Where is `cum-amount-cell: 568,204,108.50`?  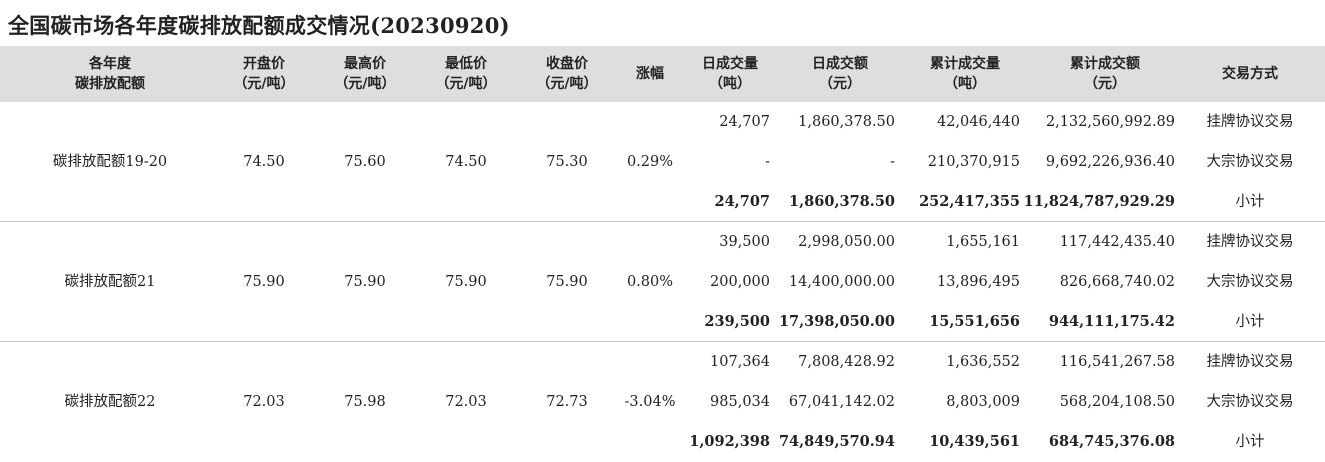 cum-amount-cell: 568,204,108.50 is located at coordinates (1117, 402).